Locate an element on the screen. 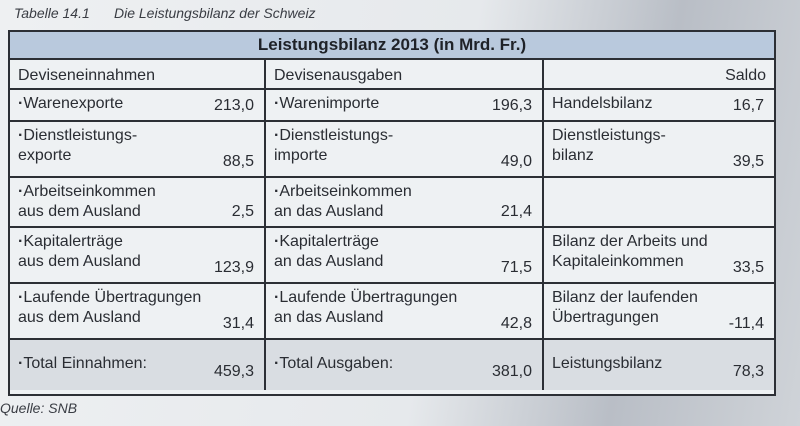  table-cell-expenditures-2: Dienstleistungs- importe 49,0 is located at coordinates (405, 150).